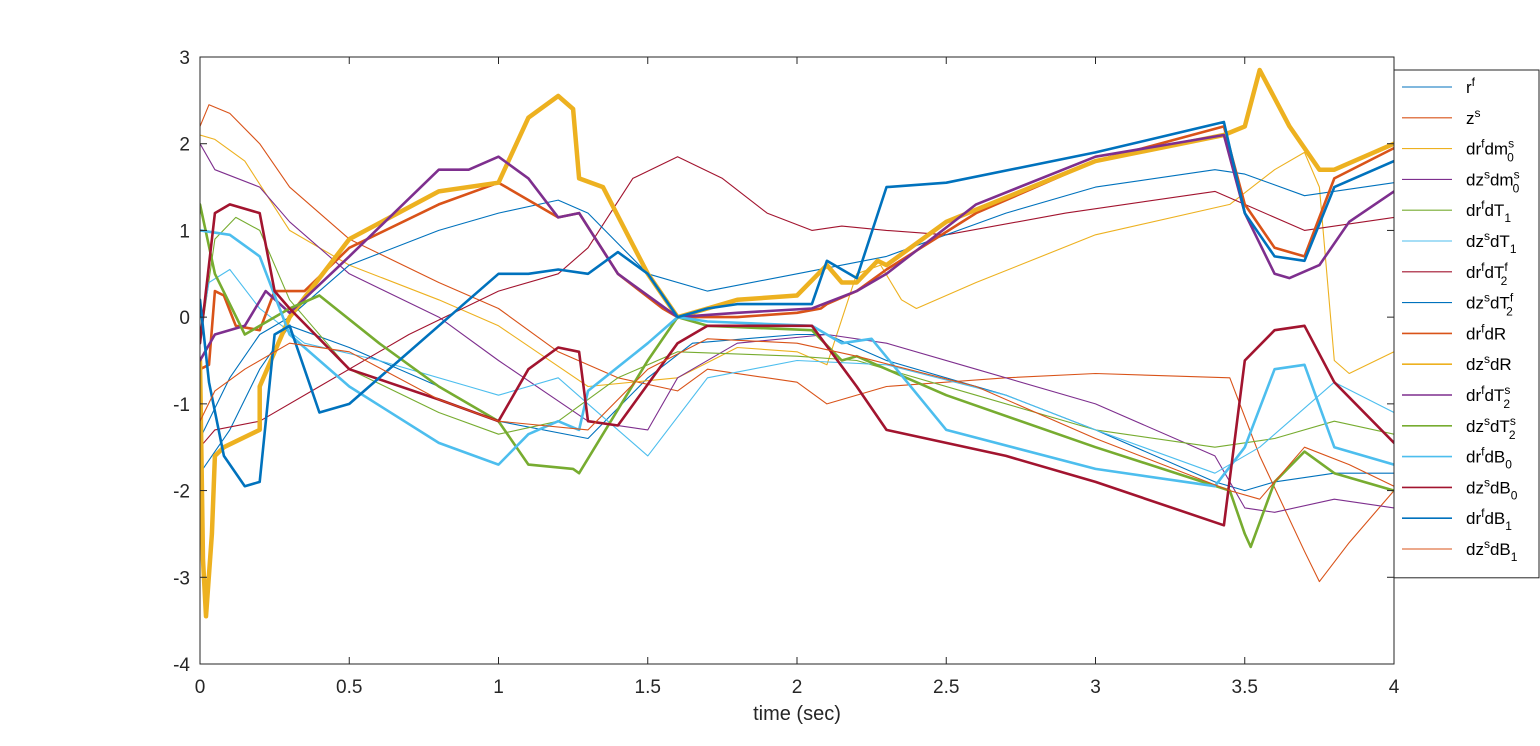  What do you see at coordinates (498, 687) in the screenshot?
I see `x-tick-label: 1` at bounding box center [498, 687].